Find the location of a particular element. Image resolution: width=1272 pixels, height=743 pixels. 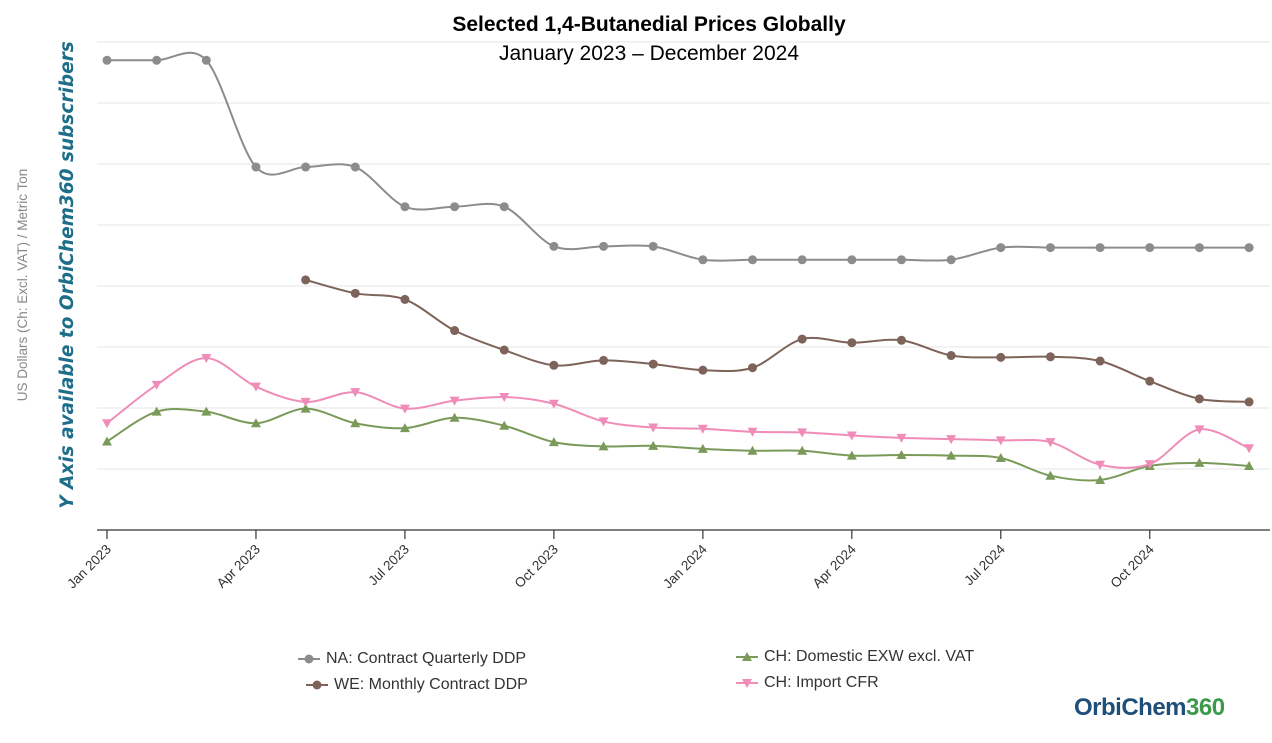

legend-triangle-down-icon is located at coordinates (747, 683).